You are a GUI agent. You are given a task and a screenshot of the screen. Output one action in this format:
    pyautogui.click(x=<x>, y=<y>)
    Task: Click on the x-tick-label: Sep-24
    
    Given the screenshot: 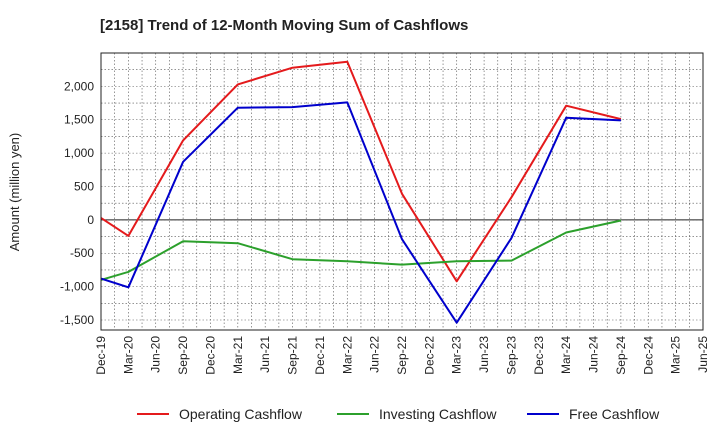 What is the action you would take?
    pyautogui.click(x=621, y=355)
    